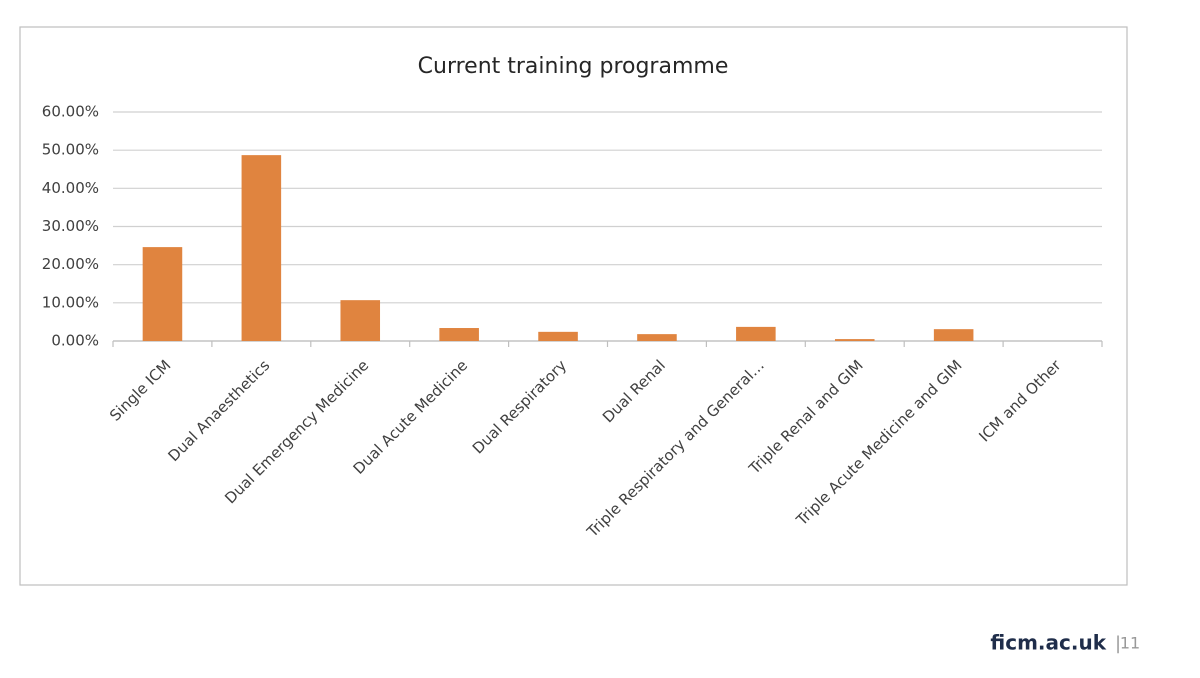  Describe the element at coordinates (70, 302) in the screenshot. I see `y-tick-label: 10.00%` at that location.